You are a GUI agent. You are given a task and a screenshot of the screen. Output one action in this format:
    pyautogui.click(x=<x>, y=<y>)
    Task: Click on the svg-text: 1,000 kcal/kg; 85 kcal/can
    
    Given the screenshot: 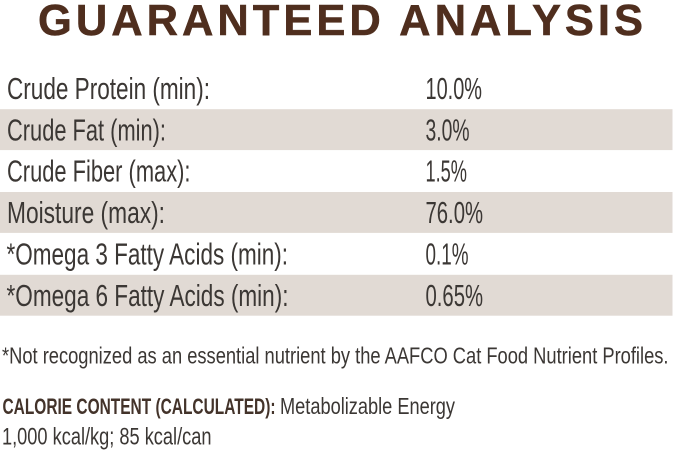 What is the action you would take?
    pyautogui.click(x=107, y=438)
    